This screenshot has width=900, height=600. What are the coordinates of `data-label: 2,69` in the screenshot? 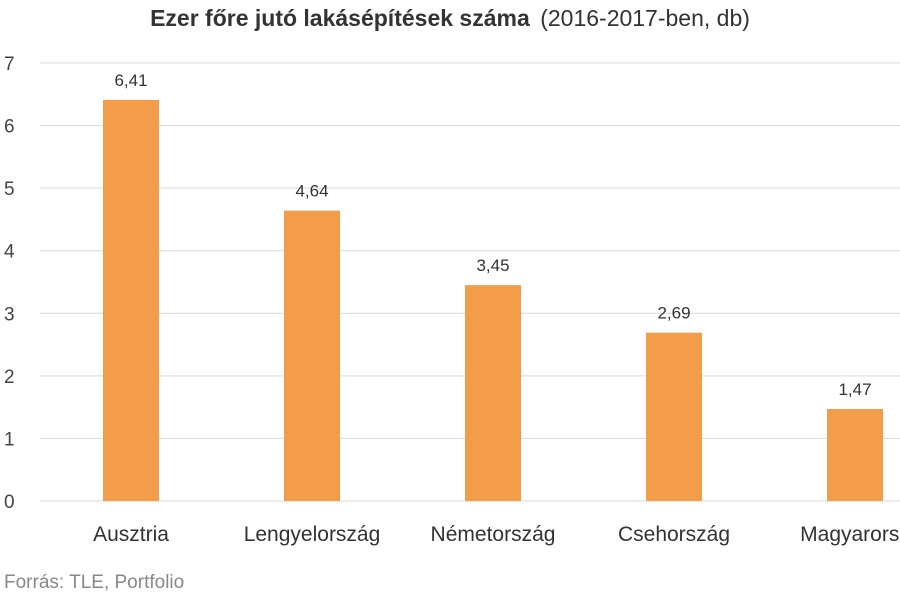 It's located at (673, 313).